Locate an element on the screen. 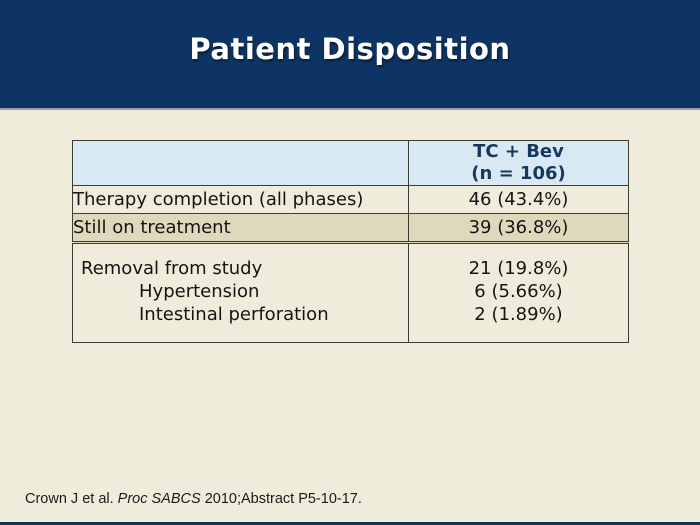 The width and height of the screenshot is (700, 525). removal-sub-label: Hypertension is located at coordinates (199, 291).